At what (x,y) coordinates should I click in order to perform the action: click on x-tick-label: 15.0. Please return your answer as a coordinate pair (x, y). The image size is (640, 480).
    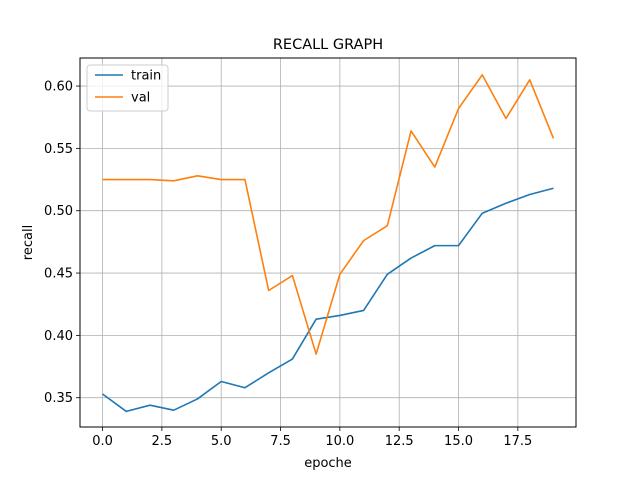
    Looking at the image, I should click on (458, 441).